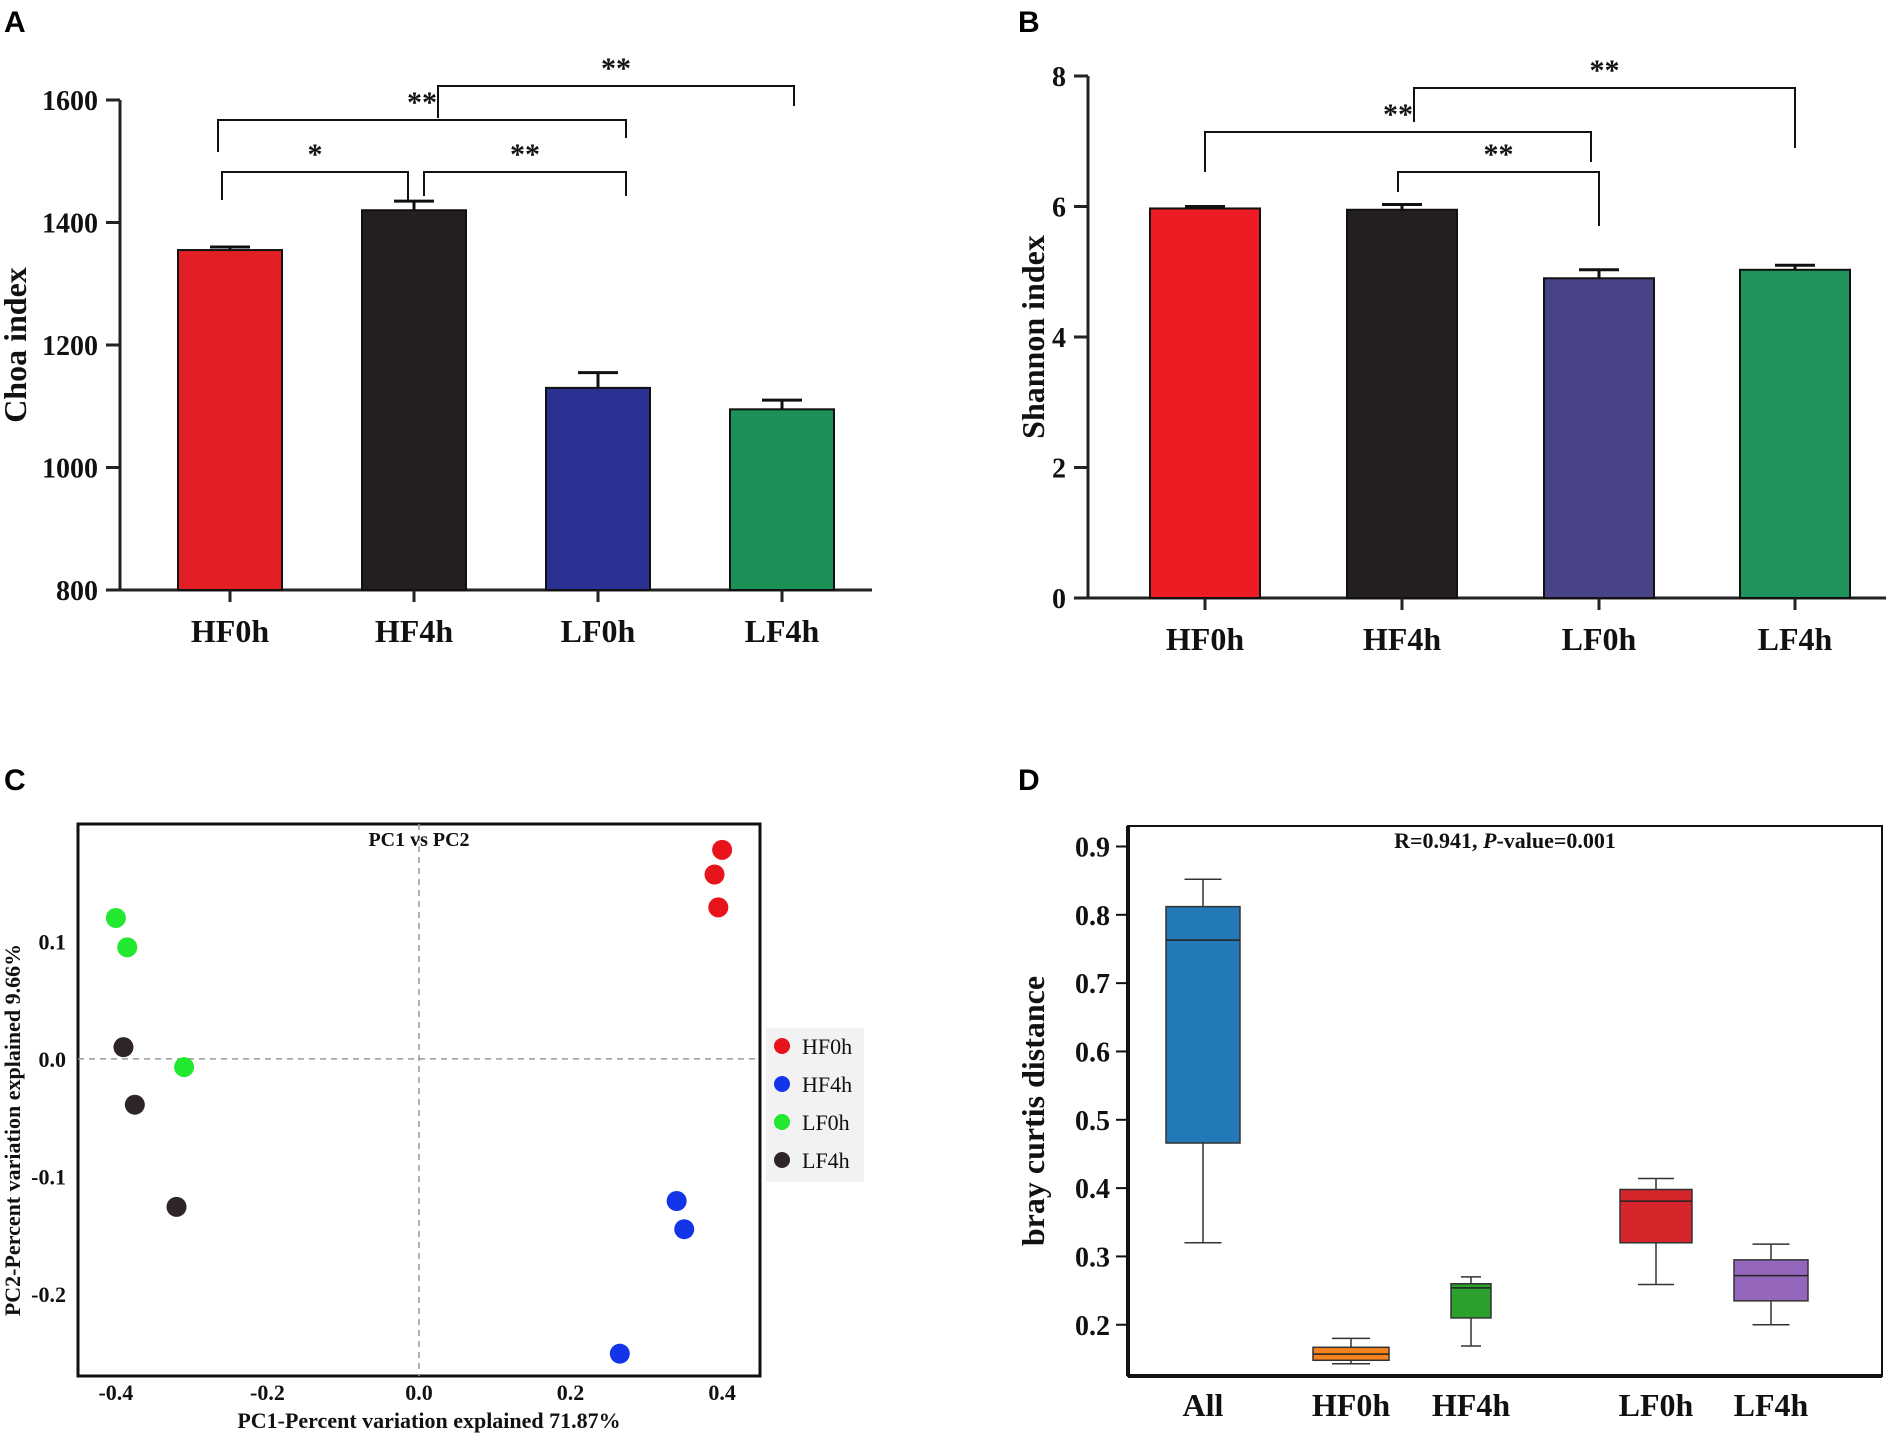 This screenshot has width=1896, height=1436. What do you see at coordinates (571, 1392) in the screenshot?
I see `x-tick-label: 0.2` at bounding box center [571, 1392].